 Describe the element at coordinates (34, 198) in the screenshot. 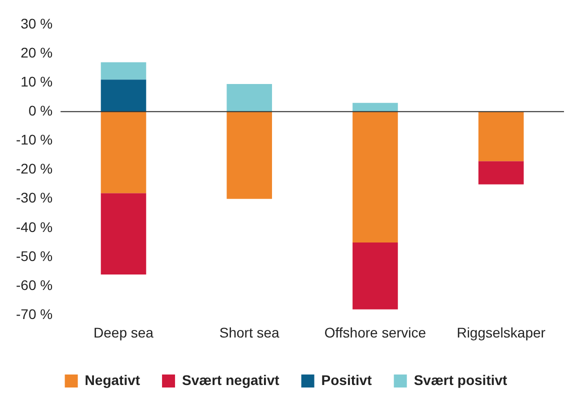

I see `y-tick-label: -30 %` at that location.